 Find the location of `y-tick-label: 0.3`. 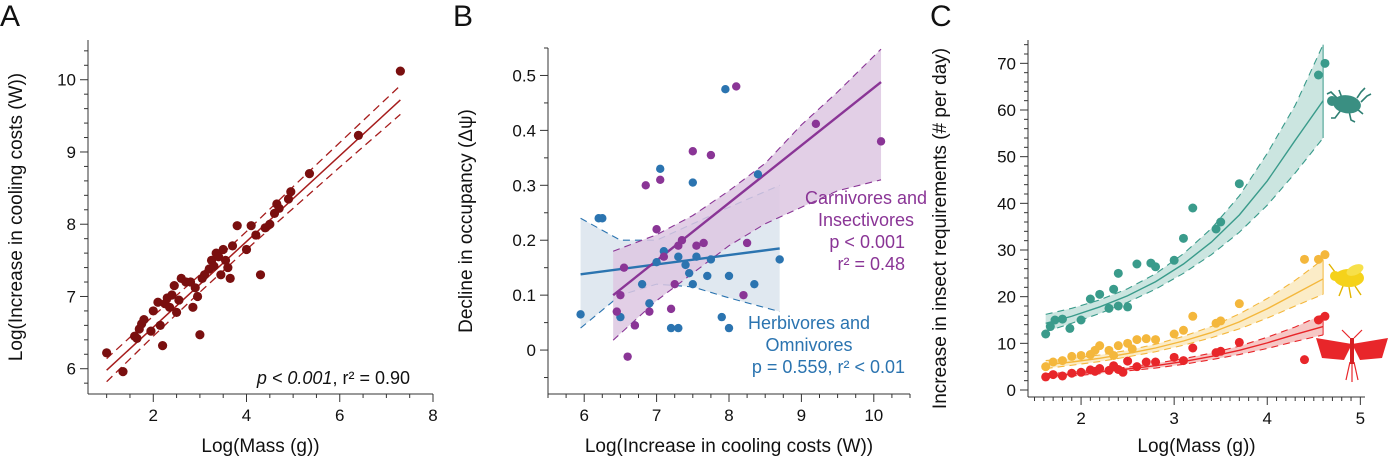

y-tick-label: 0.3 is located at coordinates (524, 185).